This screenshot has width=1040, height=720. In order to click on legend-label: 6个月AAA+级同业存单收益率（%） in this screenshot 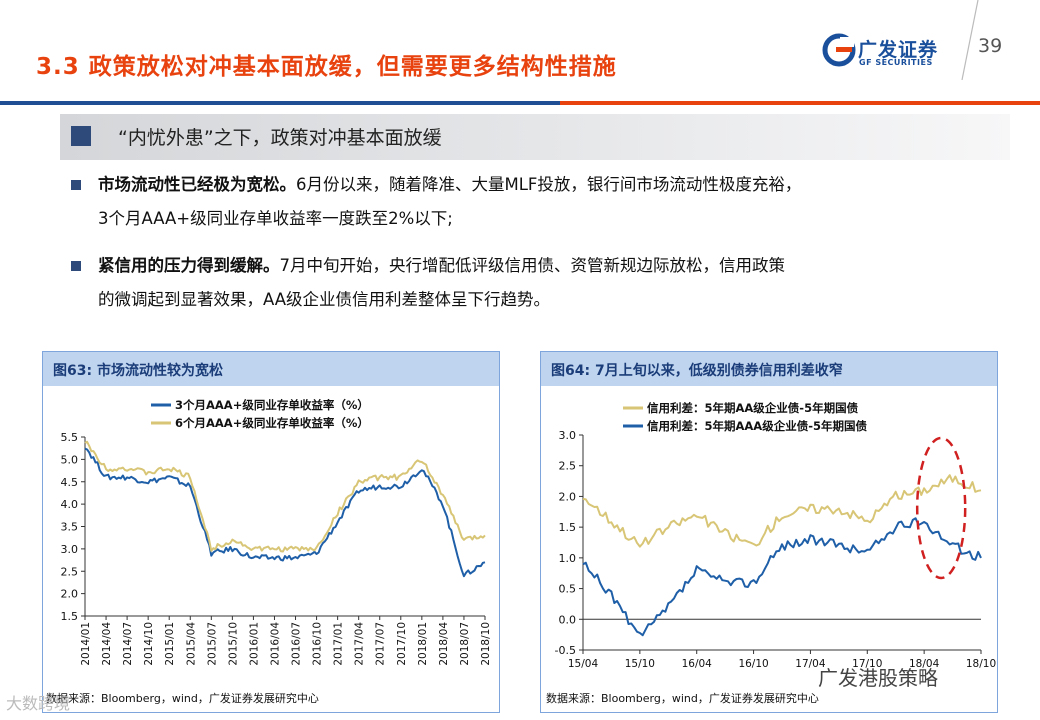, I will do `click(272, 423)`.